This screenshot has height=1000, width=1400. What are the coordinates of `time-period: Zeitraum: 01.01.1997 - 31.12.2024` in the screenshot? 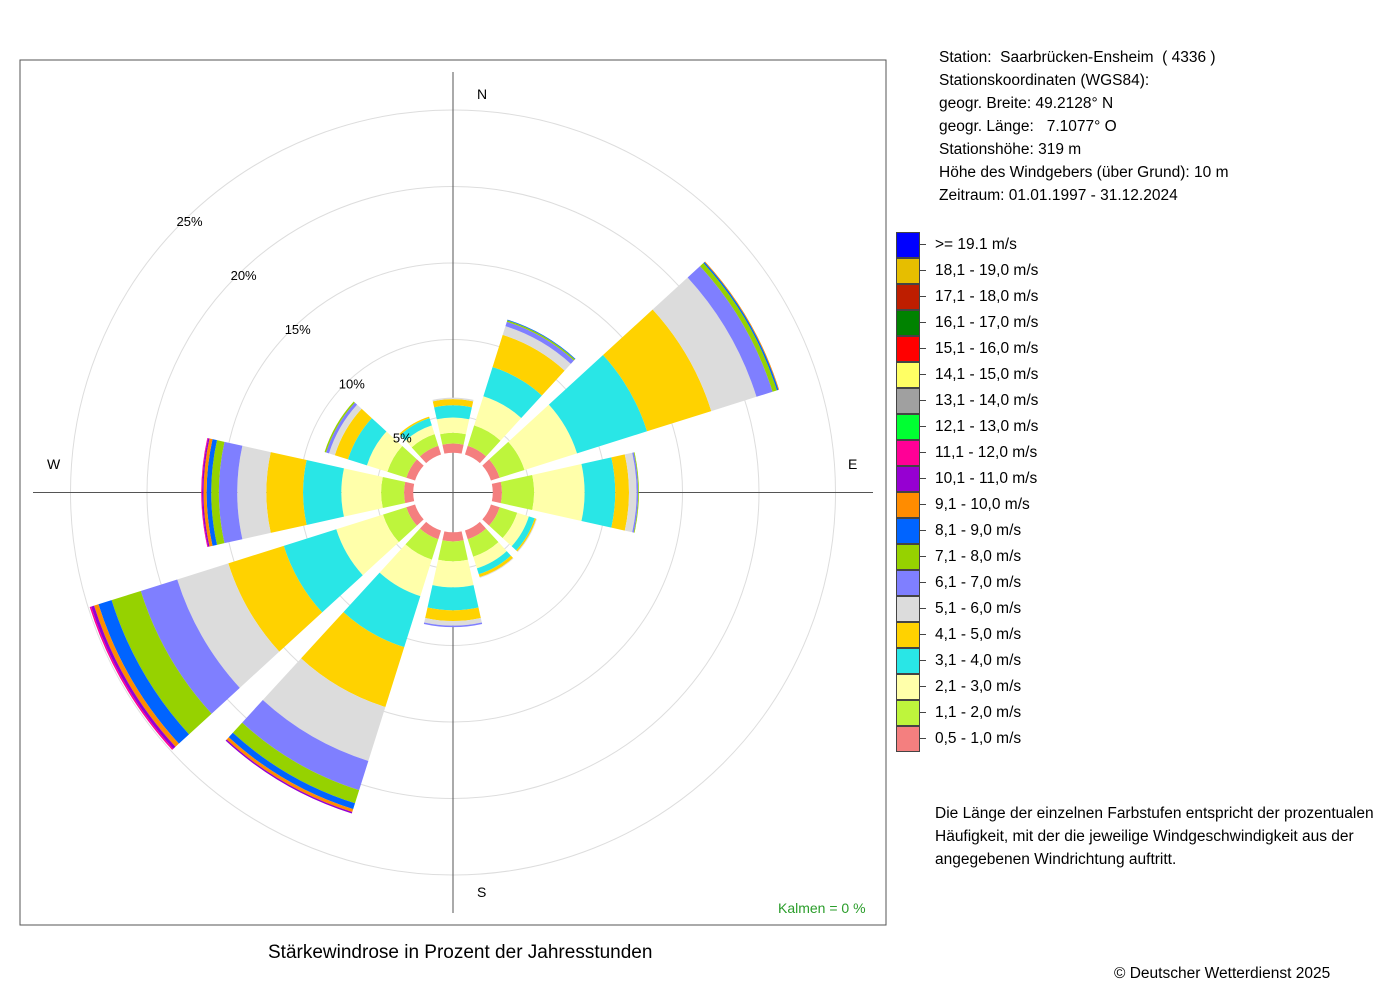 It's located at (1058, 195).